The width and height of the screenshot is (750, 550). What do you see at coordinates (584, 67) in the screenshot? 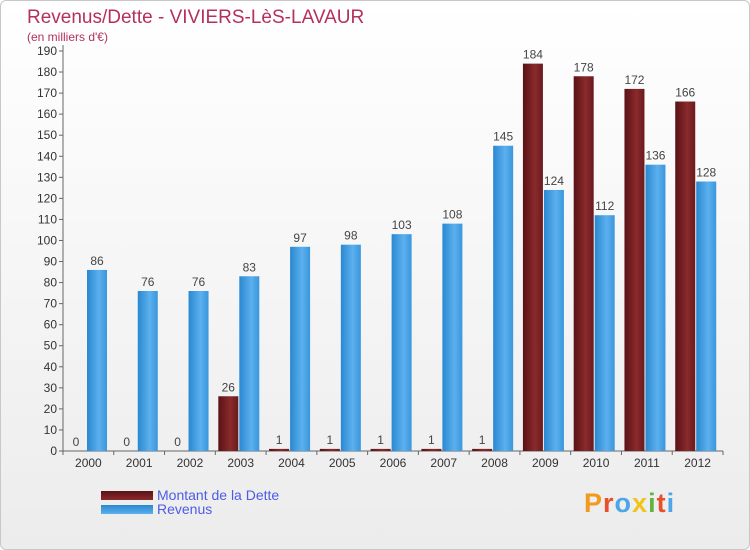
I see `data-label: 178` at bounding box center [584, 67].